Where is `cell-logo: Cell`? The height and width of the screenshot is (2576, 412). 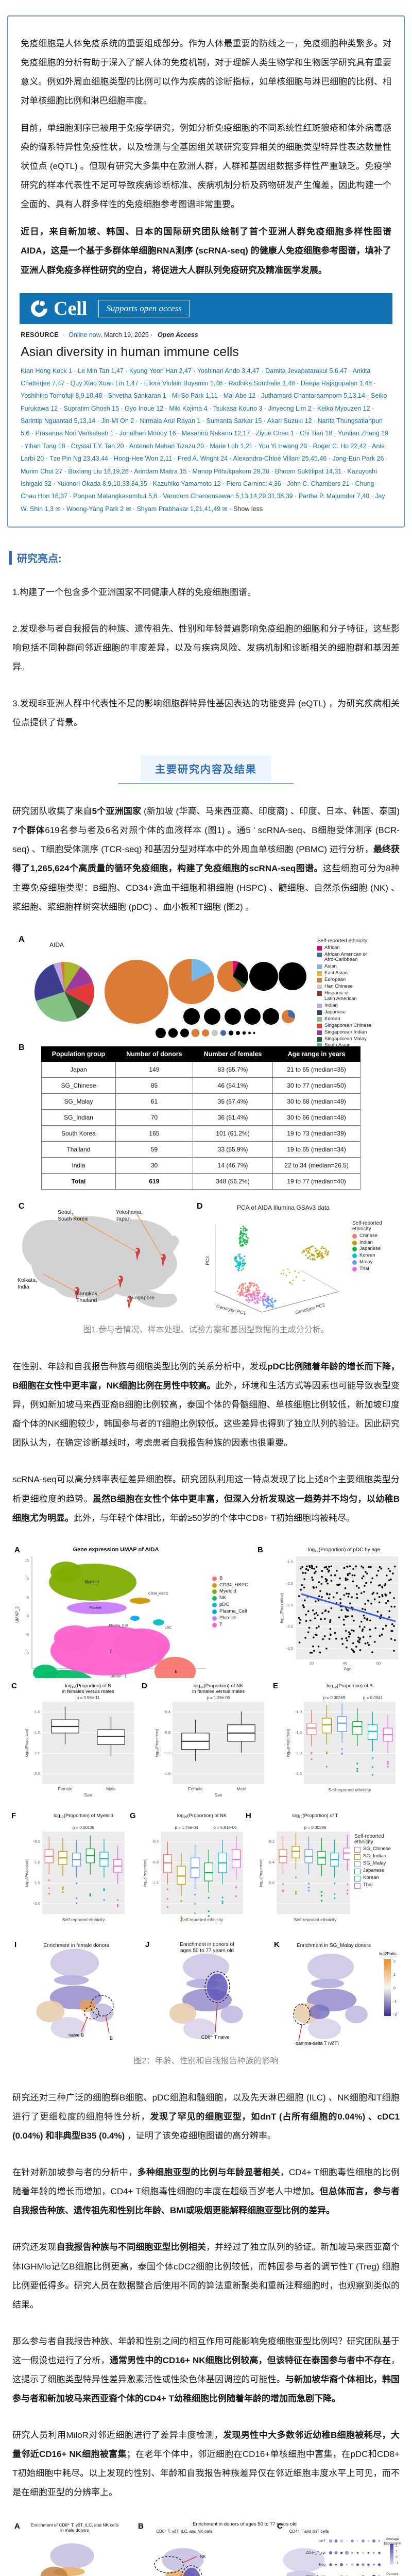
cell-logo: Cell is located at coordinates (58, 308).